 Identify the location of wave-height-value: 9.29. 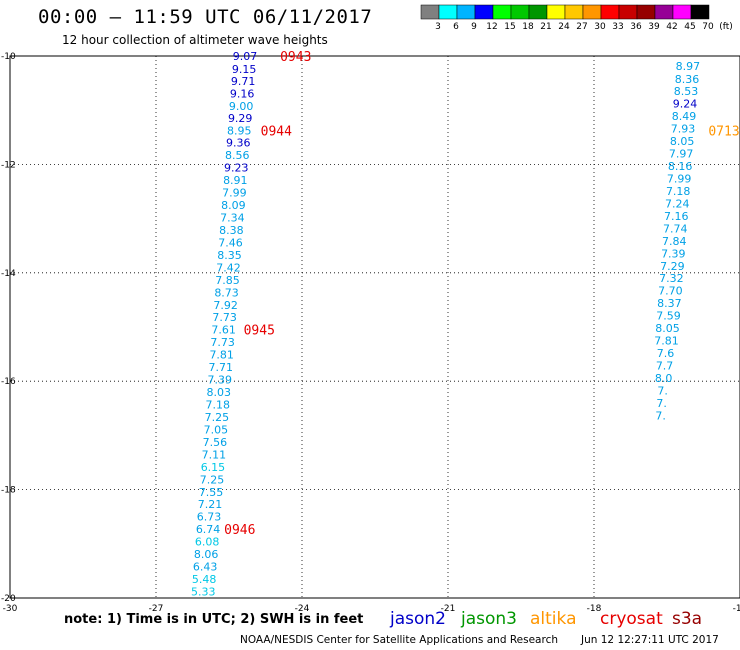
(240, 118).